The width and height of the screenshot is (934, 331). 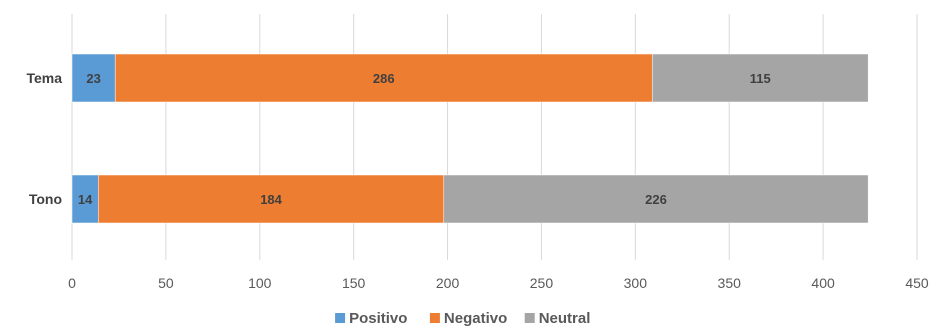 I want to click on bar-neutral-tema, so click(x=760, y=78).